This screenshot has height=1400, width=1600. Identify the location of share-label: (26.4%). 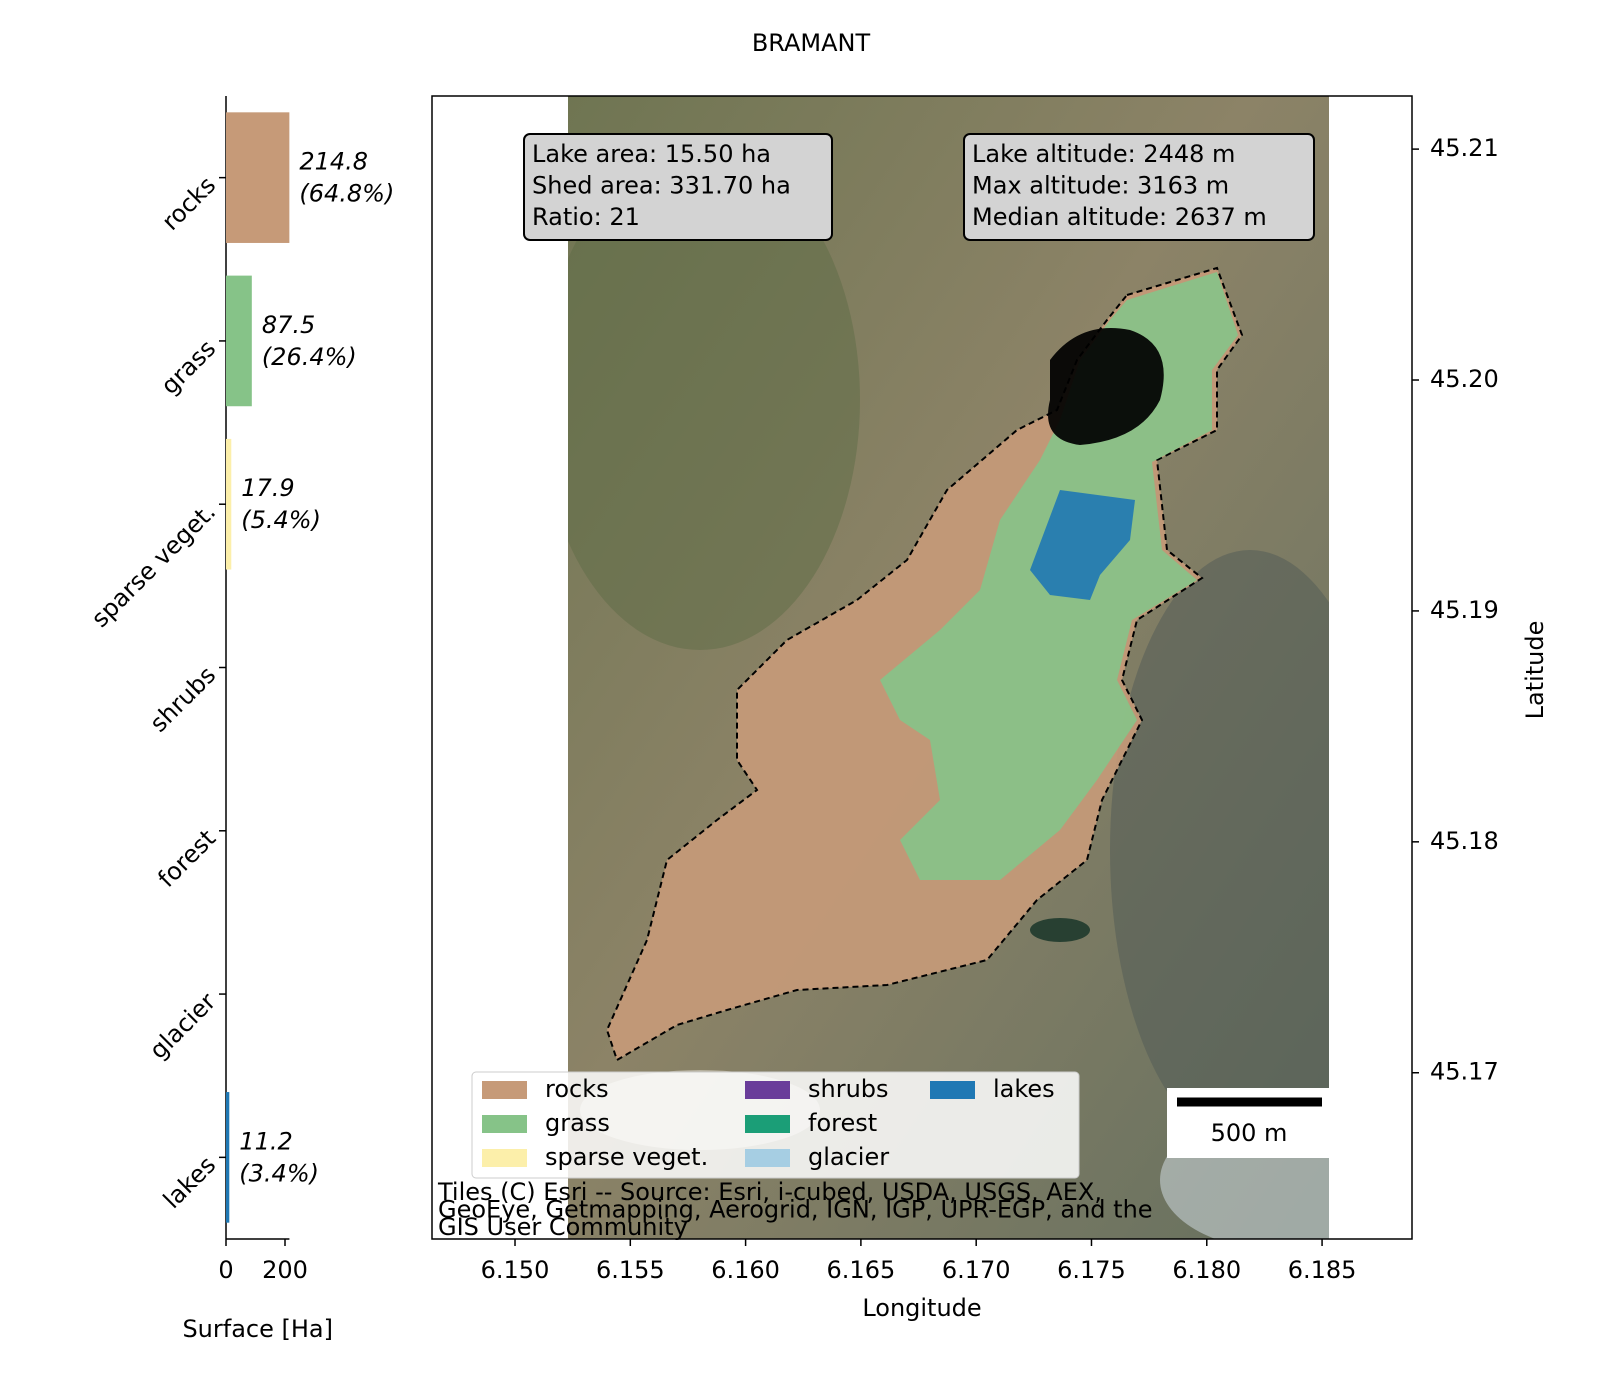
(309, 357).